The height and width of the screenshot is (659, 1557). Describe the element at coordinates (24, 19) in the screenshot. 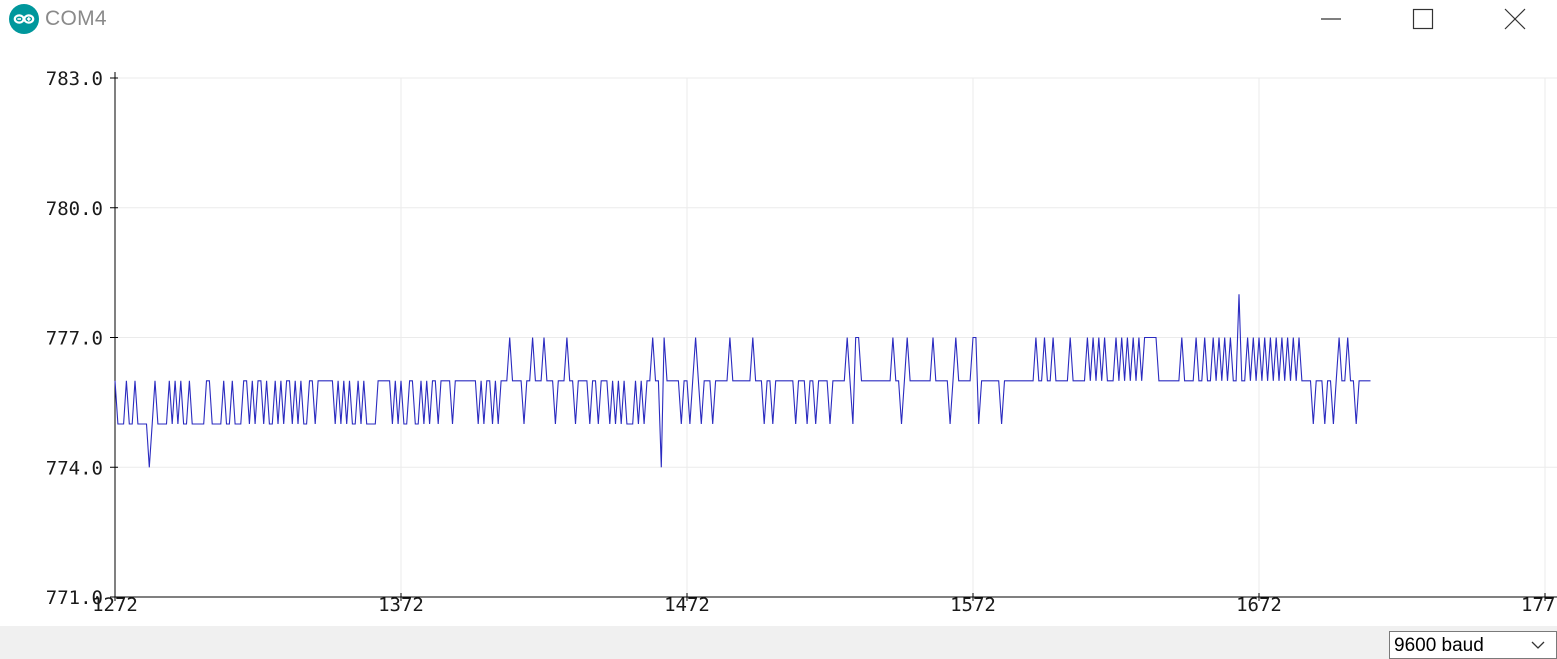

I see `arduino-logo-icon` at that location.